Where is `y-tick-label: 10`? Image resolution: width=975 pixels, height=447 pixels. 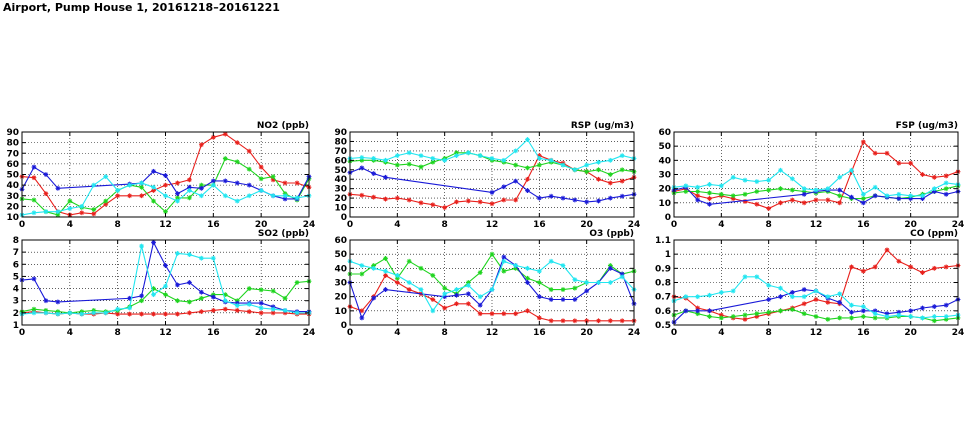 y-tick-label: 10 is located at coordinates (664, 204).